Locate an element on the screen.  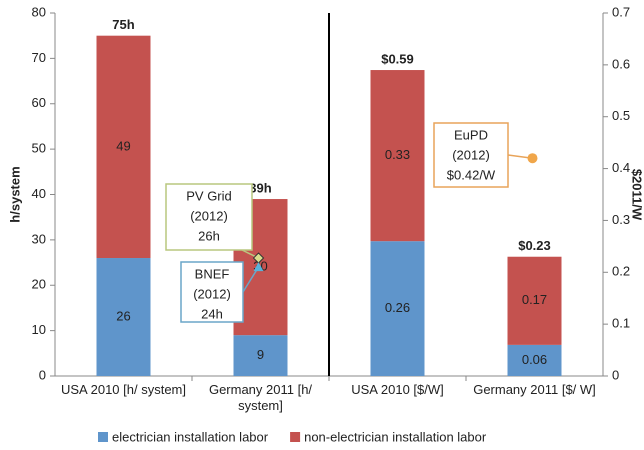
data-label: 0.33 is located at coordinates (397, 154).